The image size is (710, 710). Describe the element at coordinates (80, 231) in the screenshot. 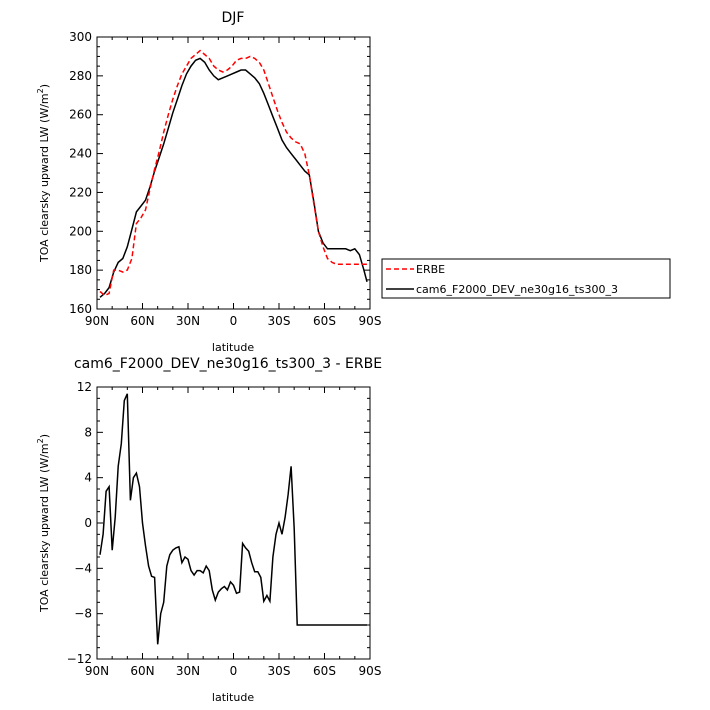

I see `y-tick-label: 200` at that location.